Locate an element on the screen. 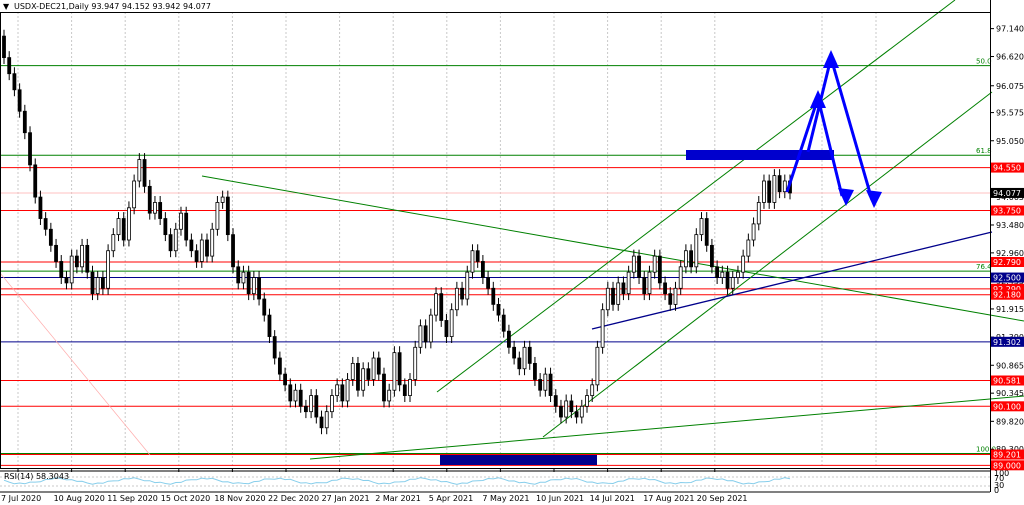 The image size is (1024, 505). y-tick-label: 95.050 is located at coordinates (1010, 141).